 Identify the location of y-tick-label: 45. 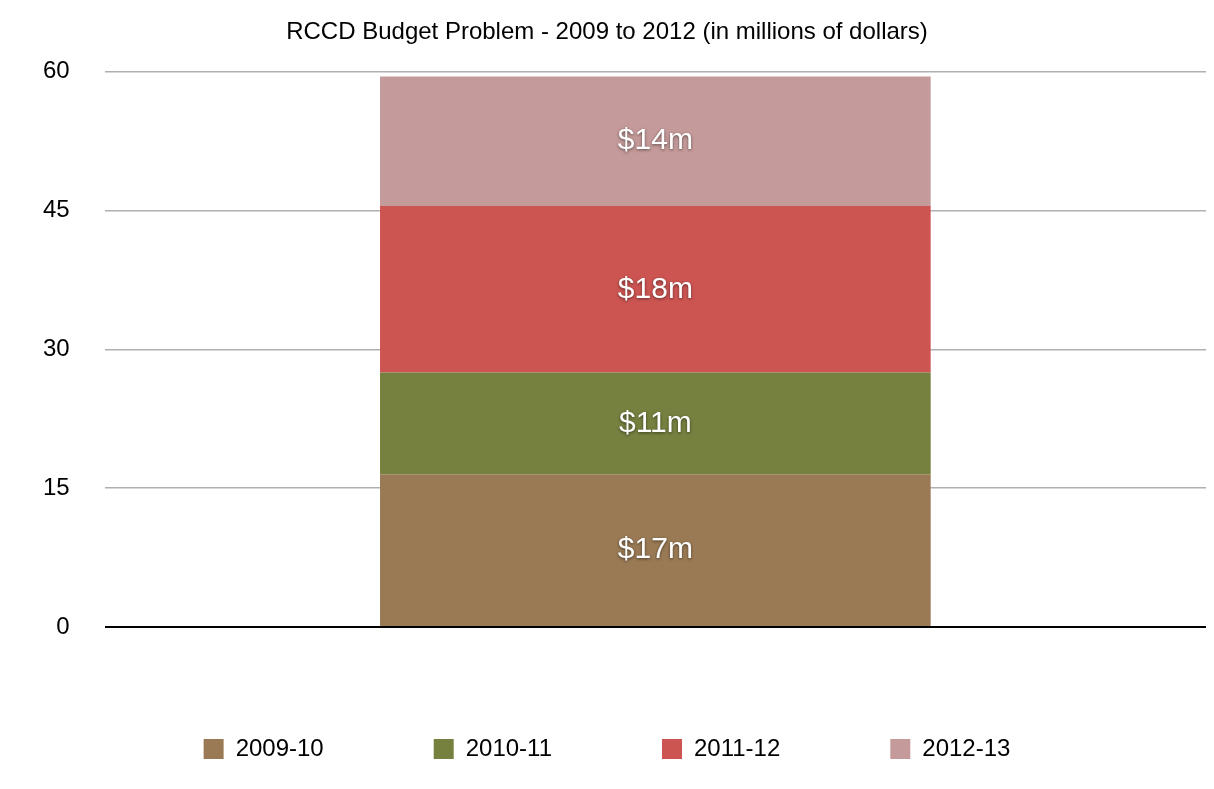
(56, 209).